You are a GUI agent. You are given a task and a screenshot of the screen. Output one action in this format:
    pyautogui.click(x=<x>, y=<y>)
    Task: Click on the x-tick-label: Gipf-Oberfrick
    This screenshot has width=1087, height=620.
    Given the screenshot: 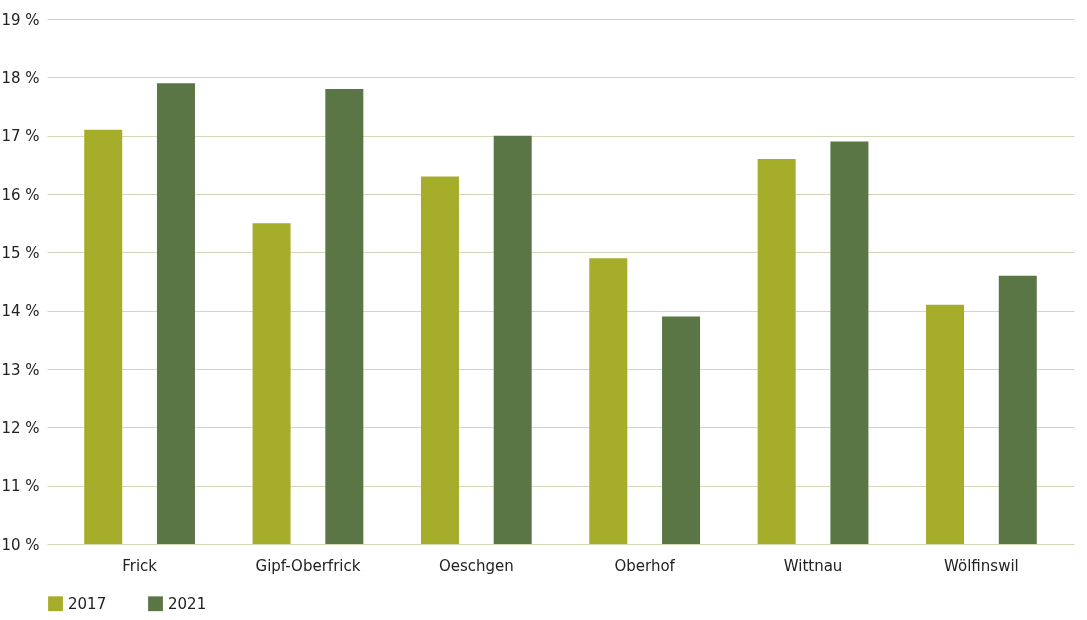 What is the action you would take?
    pyautogui.click(x=308, y=565)
    